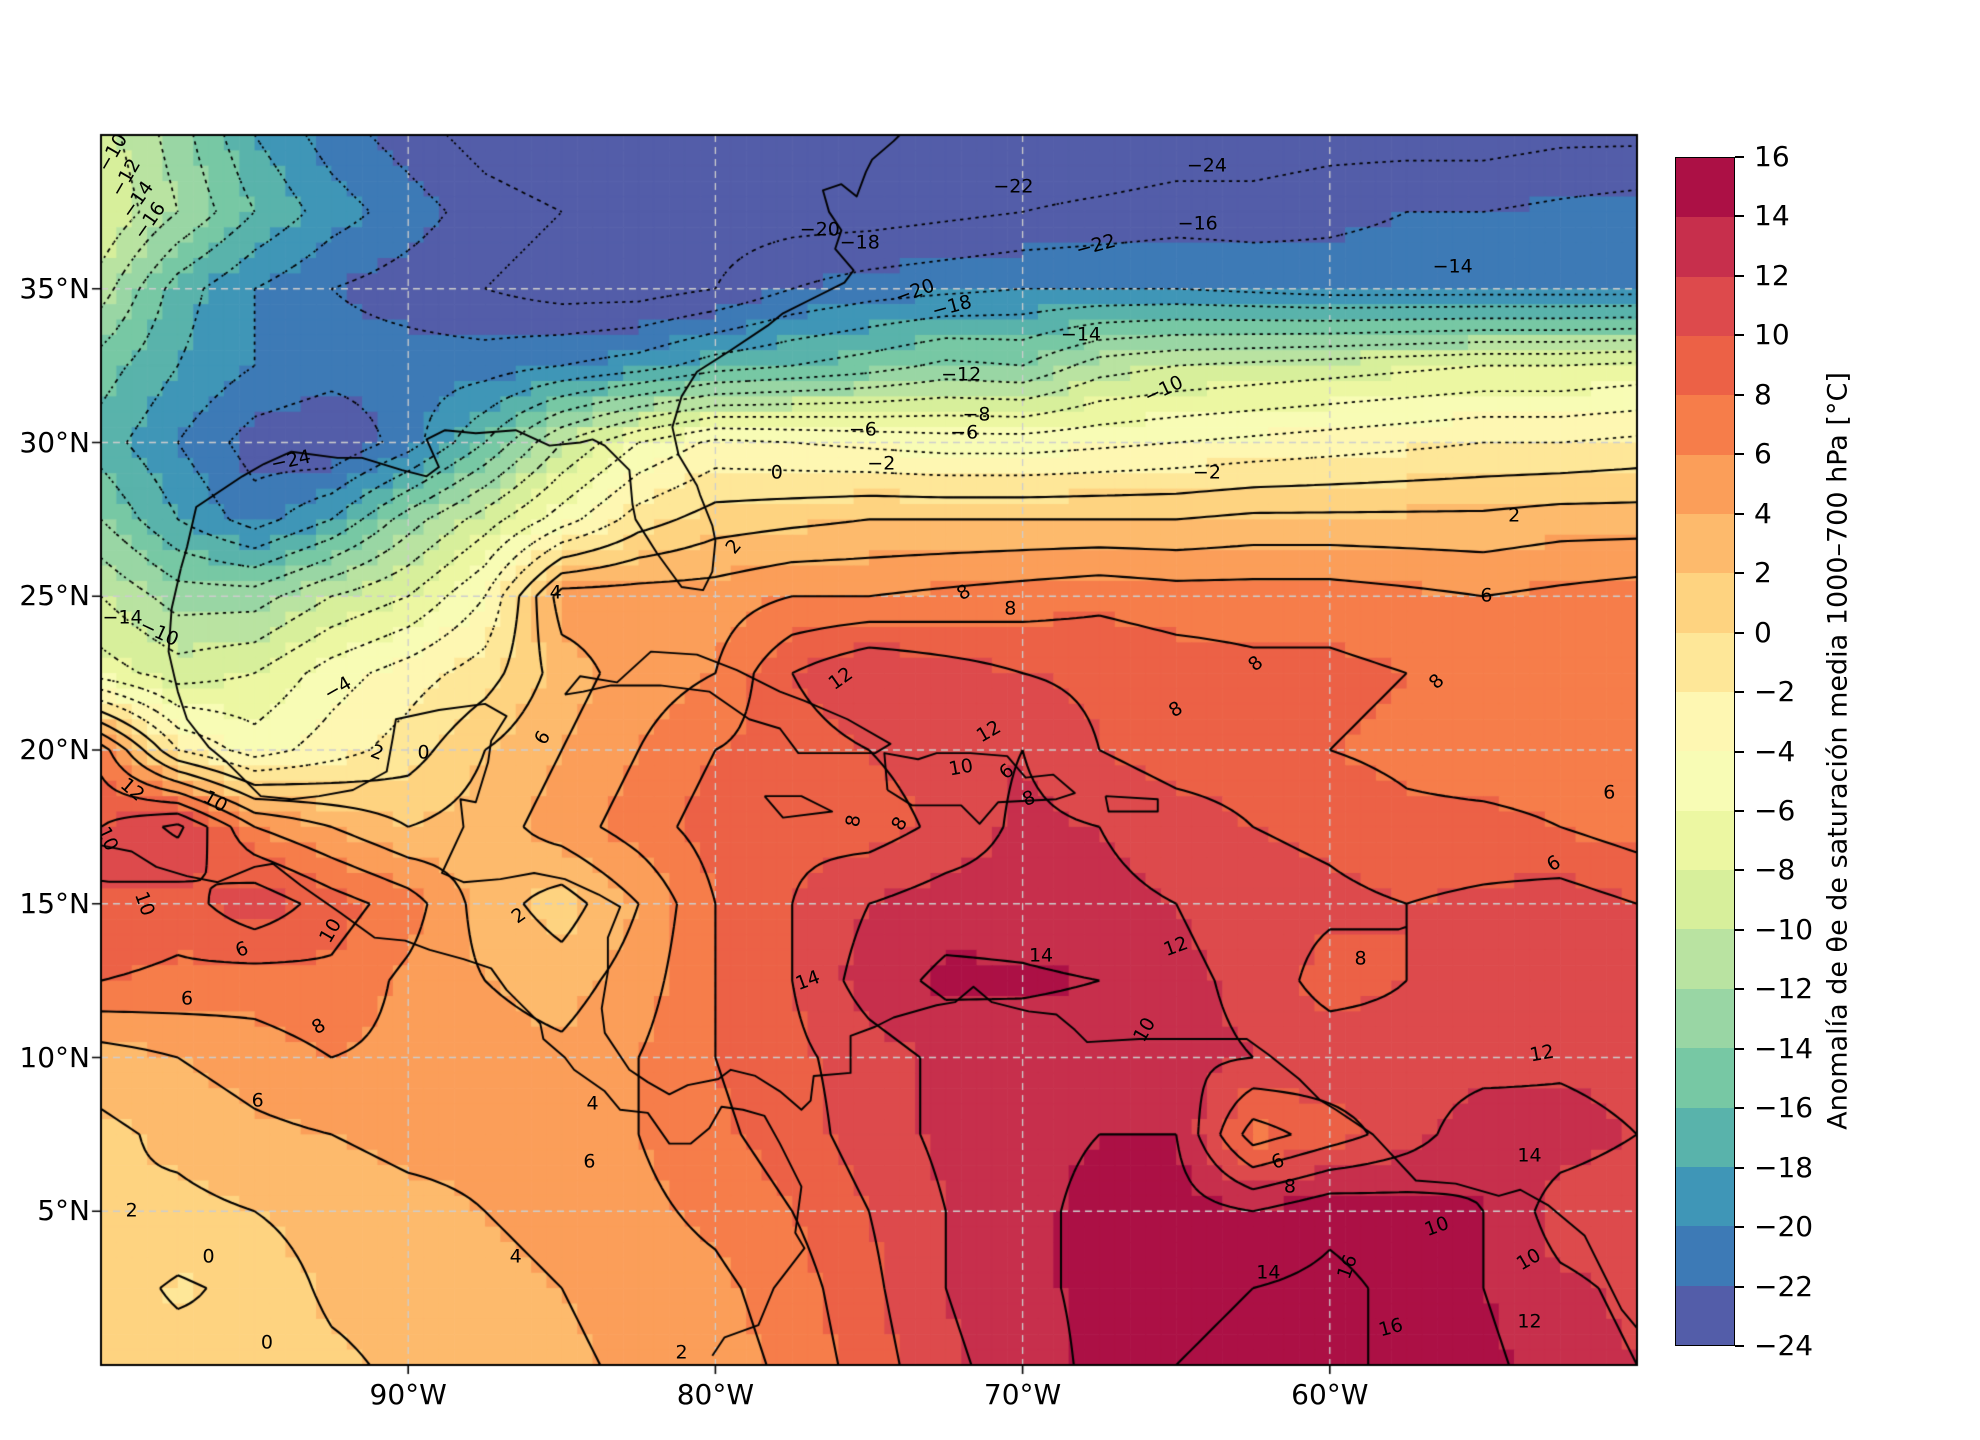 This screenshot has width=1980, height=1440. I want to click on colorbar-tick-label: 16, so click(1772, 156).